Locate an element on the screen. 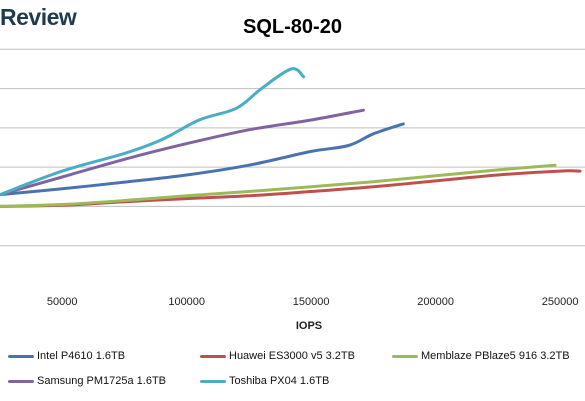 This screenshot has width=585, height=401. x-tick-label: 200000 is located at coordinates (435, 302).